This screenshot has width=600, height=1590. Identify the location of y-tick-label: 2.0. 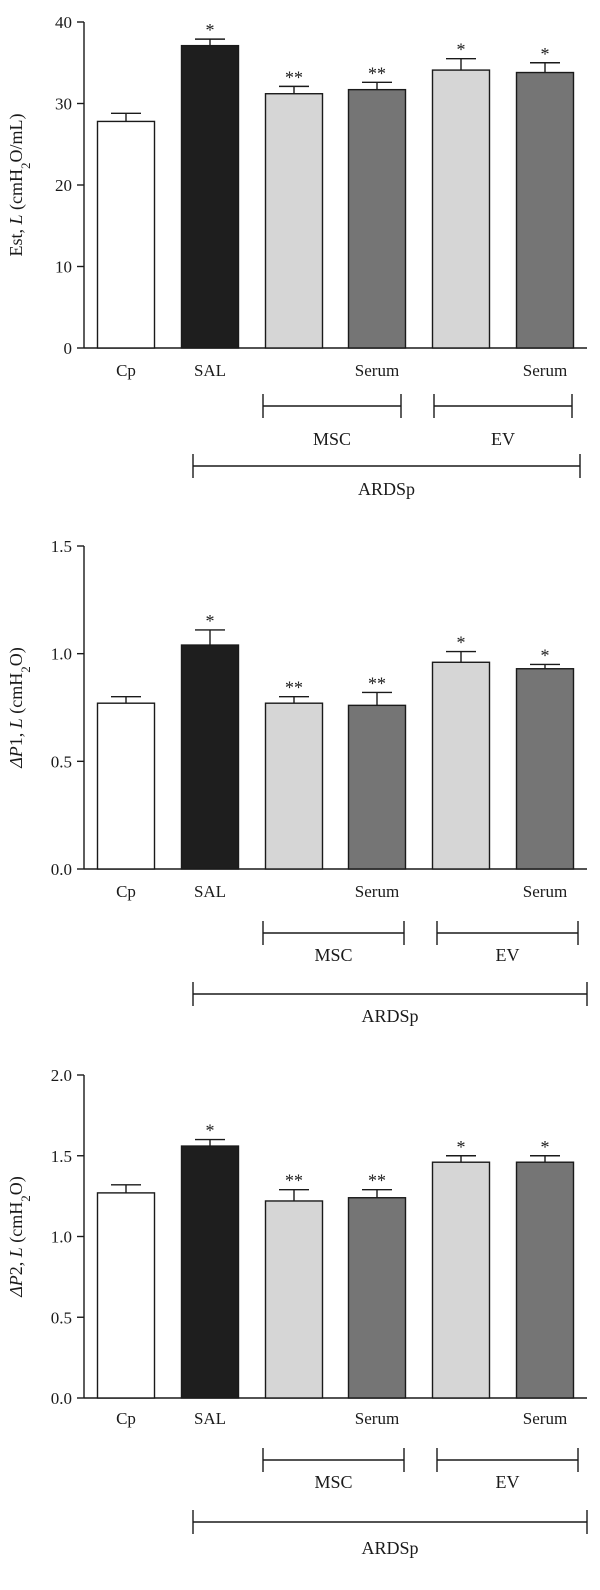
(61, 1075).